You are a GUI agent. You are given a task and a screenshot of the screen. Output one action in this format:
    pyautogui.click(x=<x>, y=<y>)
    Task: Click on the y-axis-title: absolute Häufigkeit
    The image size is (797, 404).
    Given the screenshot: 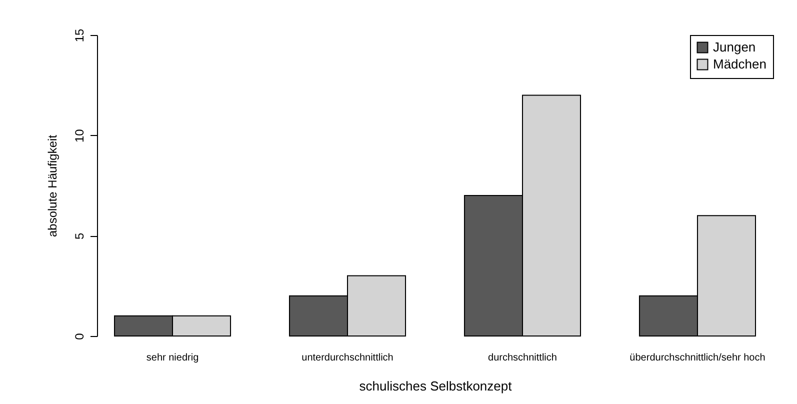 What is the action you would take?
    pyautogui.click(x=53, y=186)
    